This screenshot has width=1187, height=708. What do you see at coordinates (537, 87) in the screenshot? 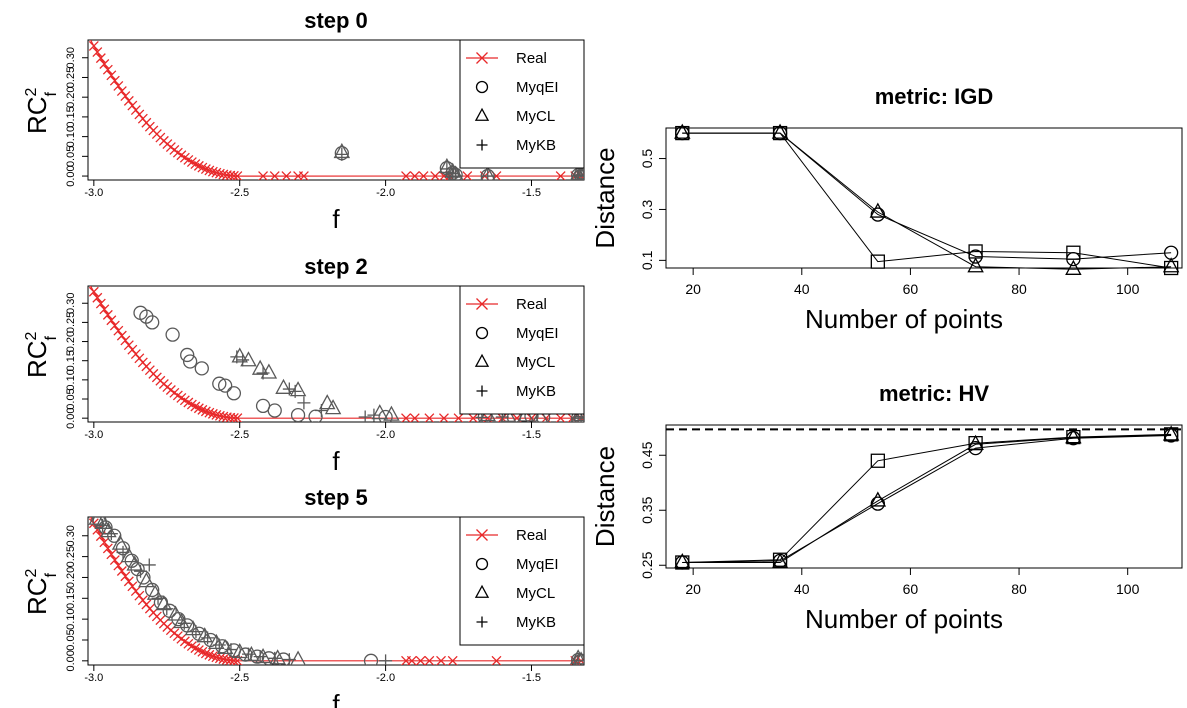
I see `legend-label: MyqEI` at bounding box center [537, 87].